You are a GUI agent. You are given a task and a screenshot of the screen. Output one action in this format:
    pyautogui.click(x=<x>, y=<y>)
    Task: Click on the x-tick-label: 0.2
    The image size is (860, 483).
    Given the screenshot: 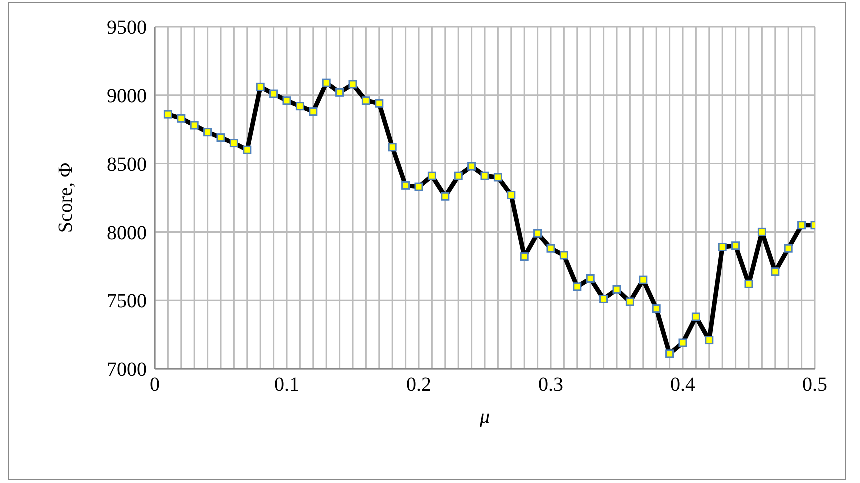 What is the action you would take?
    pyautogui.click(x=419, y=385)
    